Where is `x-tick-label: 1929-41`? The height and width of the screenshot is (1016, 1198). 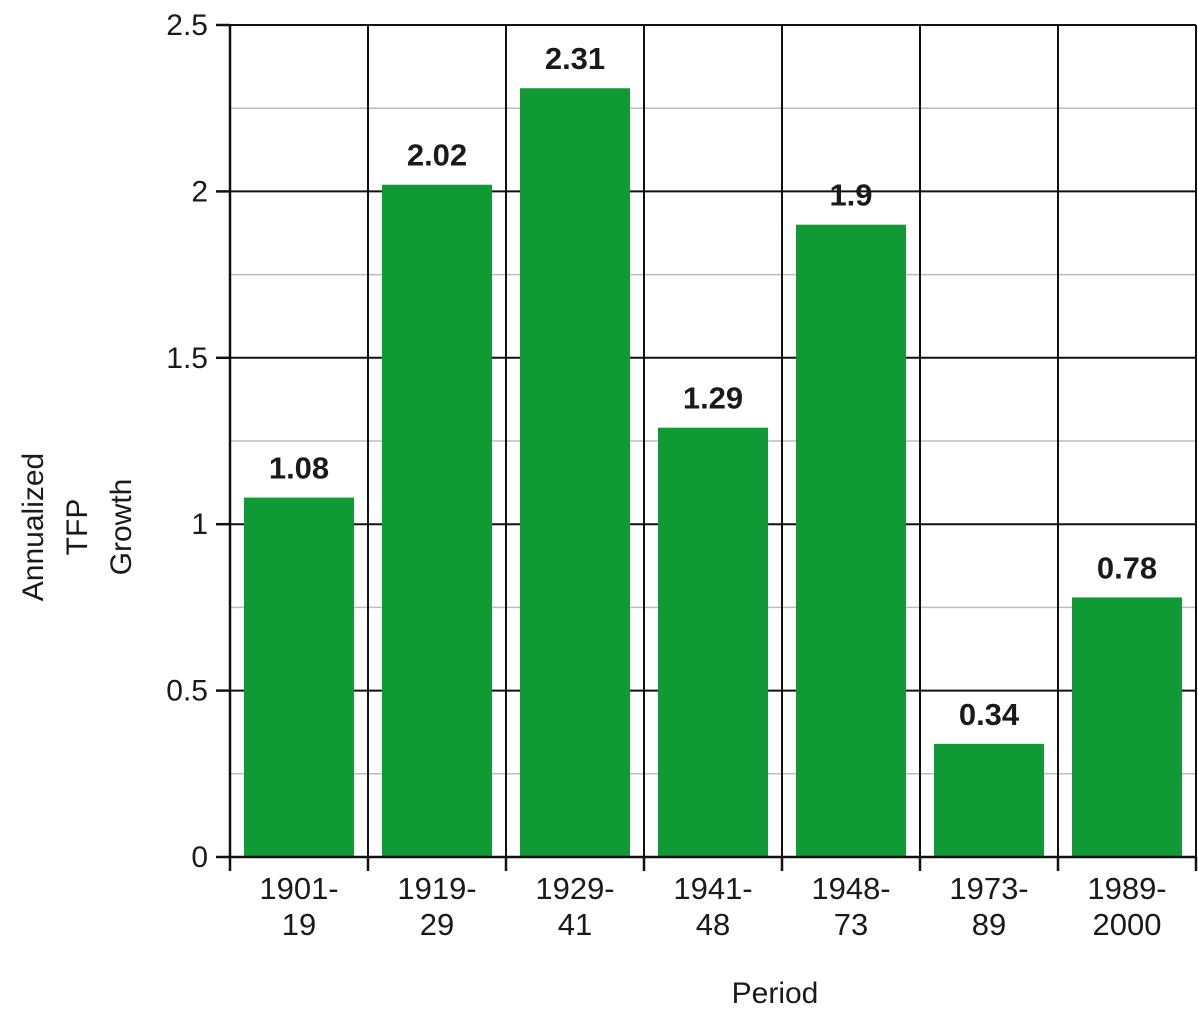 x-tick-label: 1929-41 is located at coordinates (574, 906).